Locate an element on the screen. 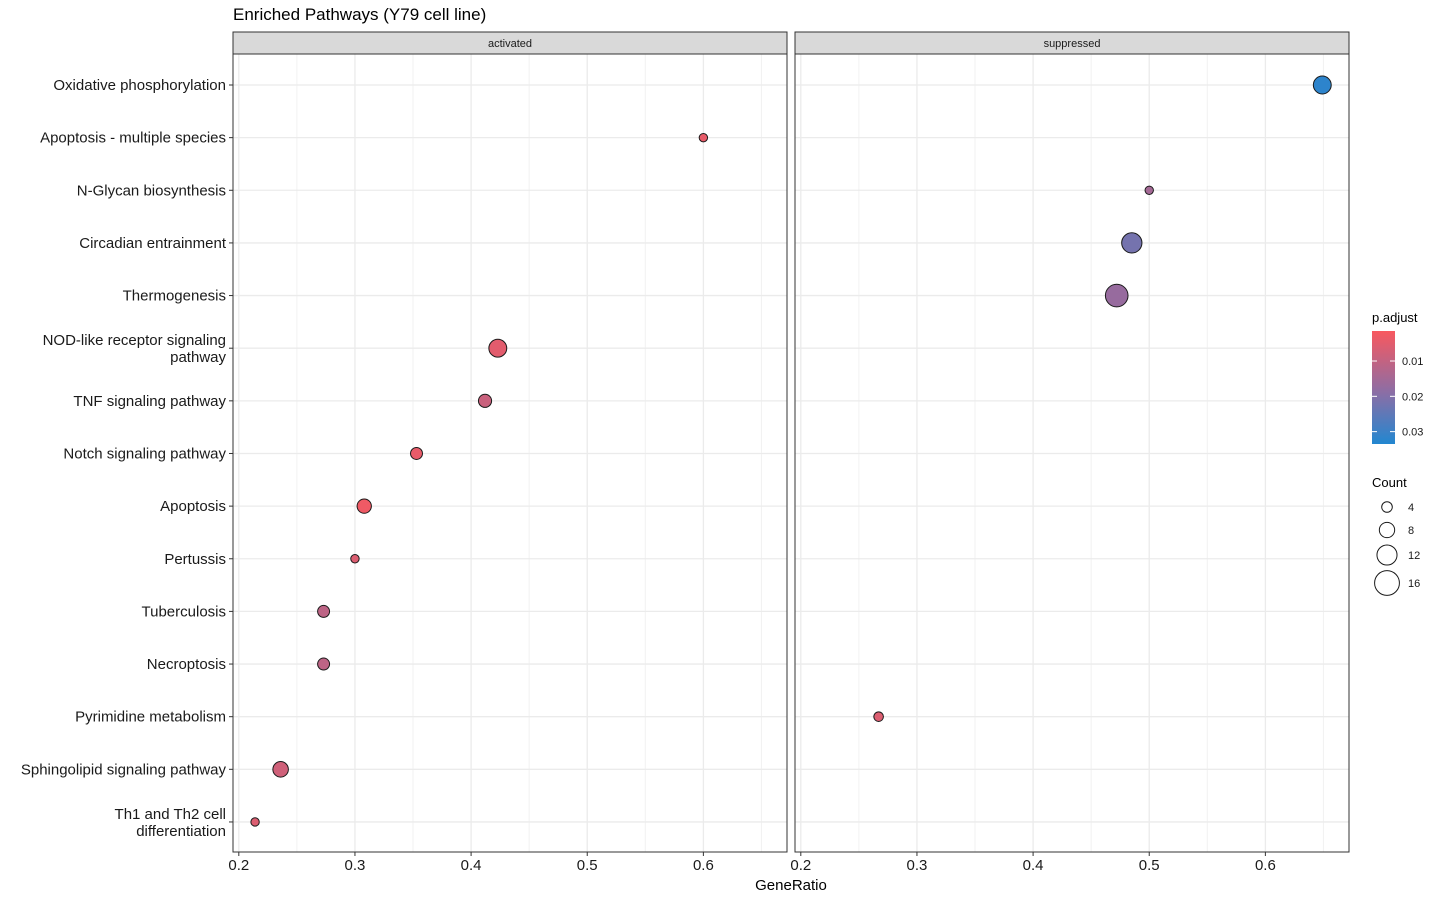 This screenshot has width=1440, height=900. y-tick-label: Oxidative phosphorylation is located at coordinates (139, 85).